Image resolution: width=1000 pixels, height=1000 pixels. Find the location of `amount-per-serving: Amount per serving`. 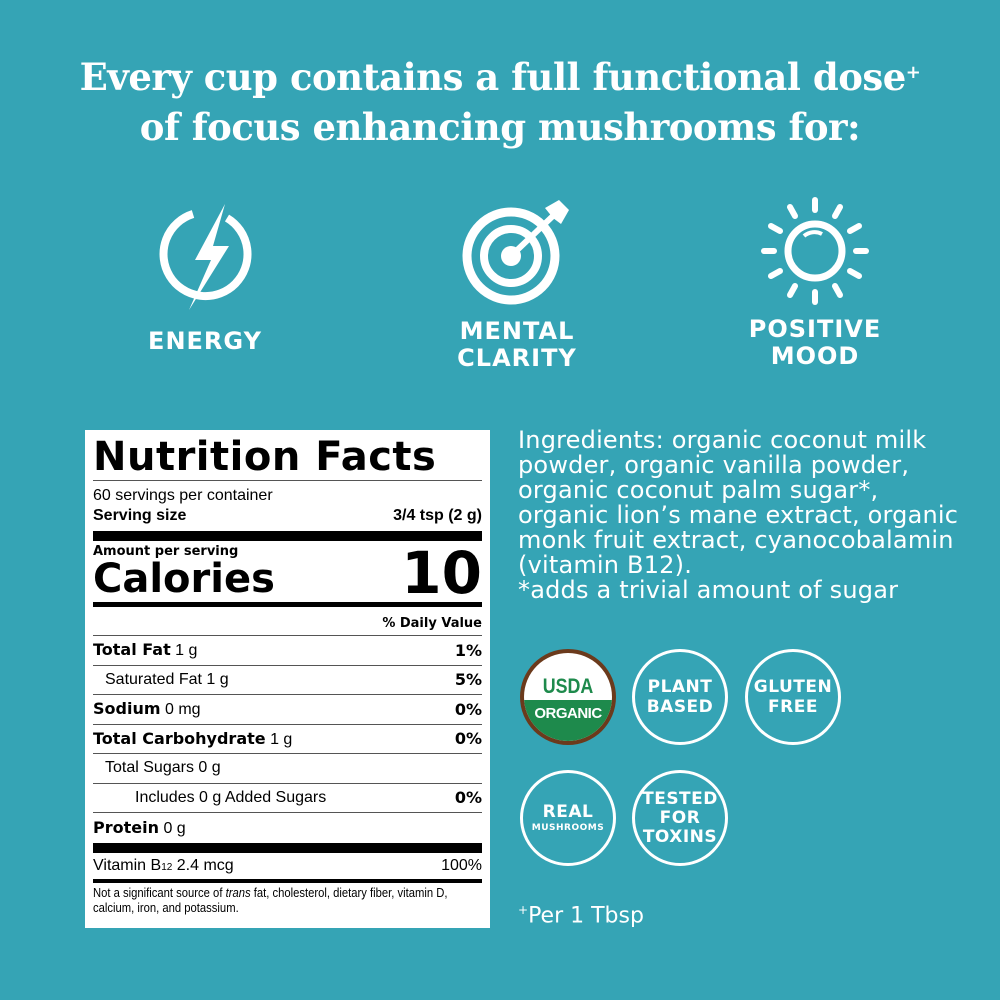

amount-per-serving: Amount per serving is located at coordinates (166, 551).